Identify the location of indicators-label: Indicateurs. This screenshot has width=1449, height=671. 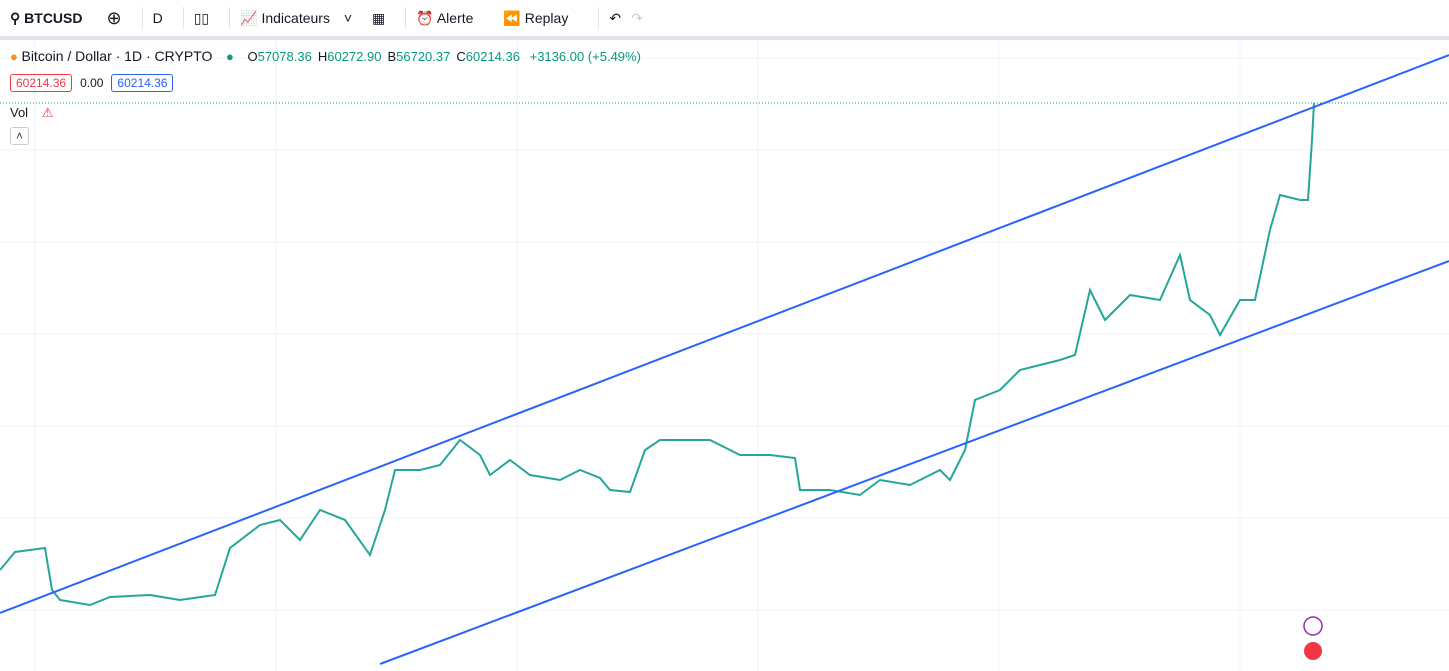
(295, 17).